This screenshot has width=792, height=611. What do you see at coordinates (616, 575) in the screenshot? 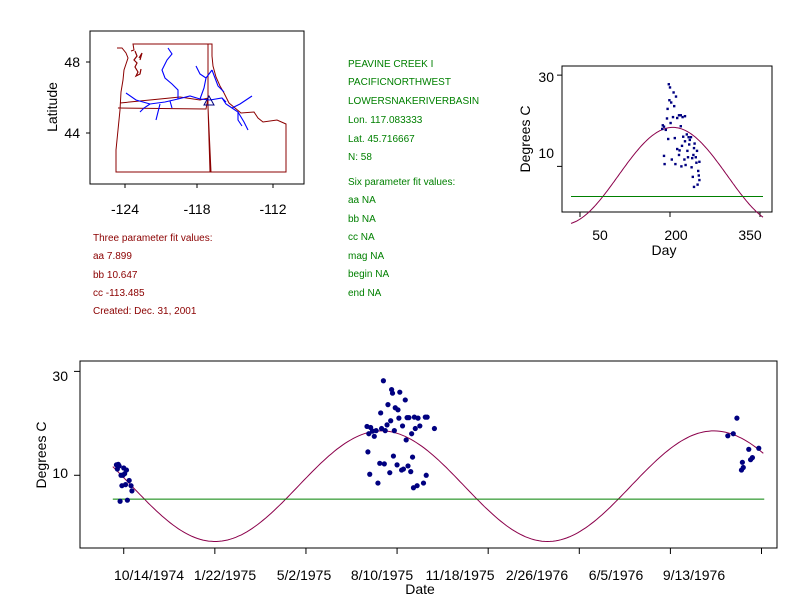
I see `time-xtick-6: 6/5/1976` at bounding box center [616, 575].